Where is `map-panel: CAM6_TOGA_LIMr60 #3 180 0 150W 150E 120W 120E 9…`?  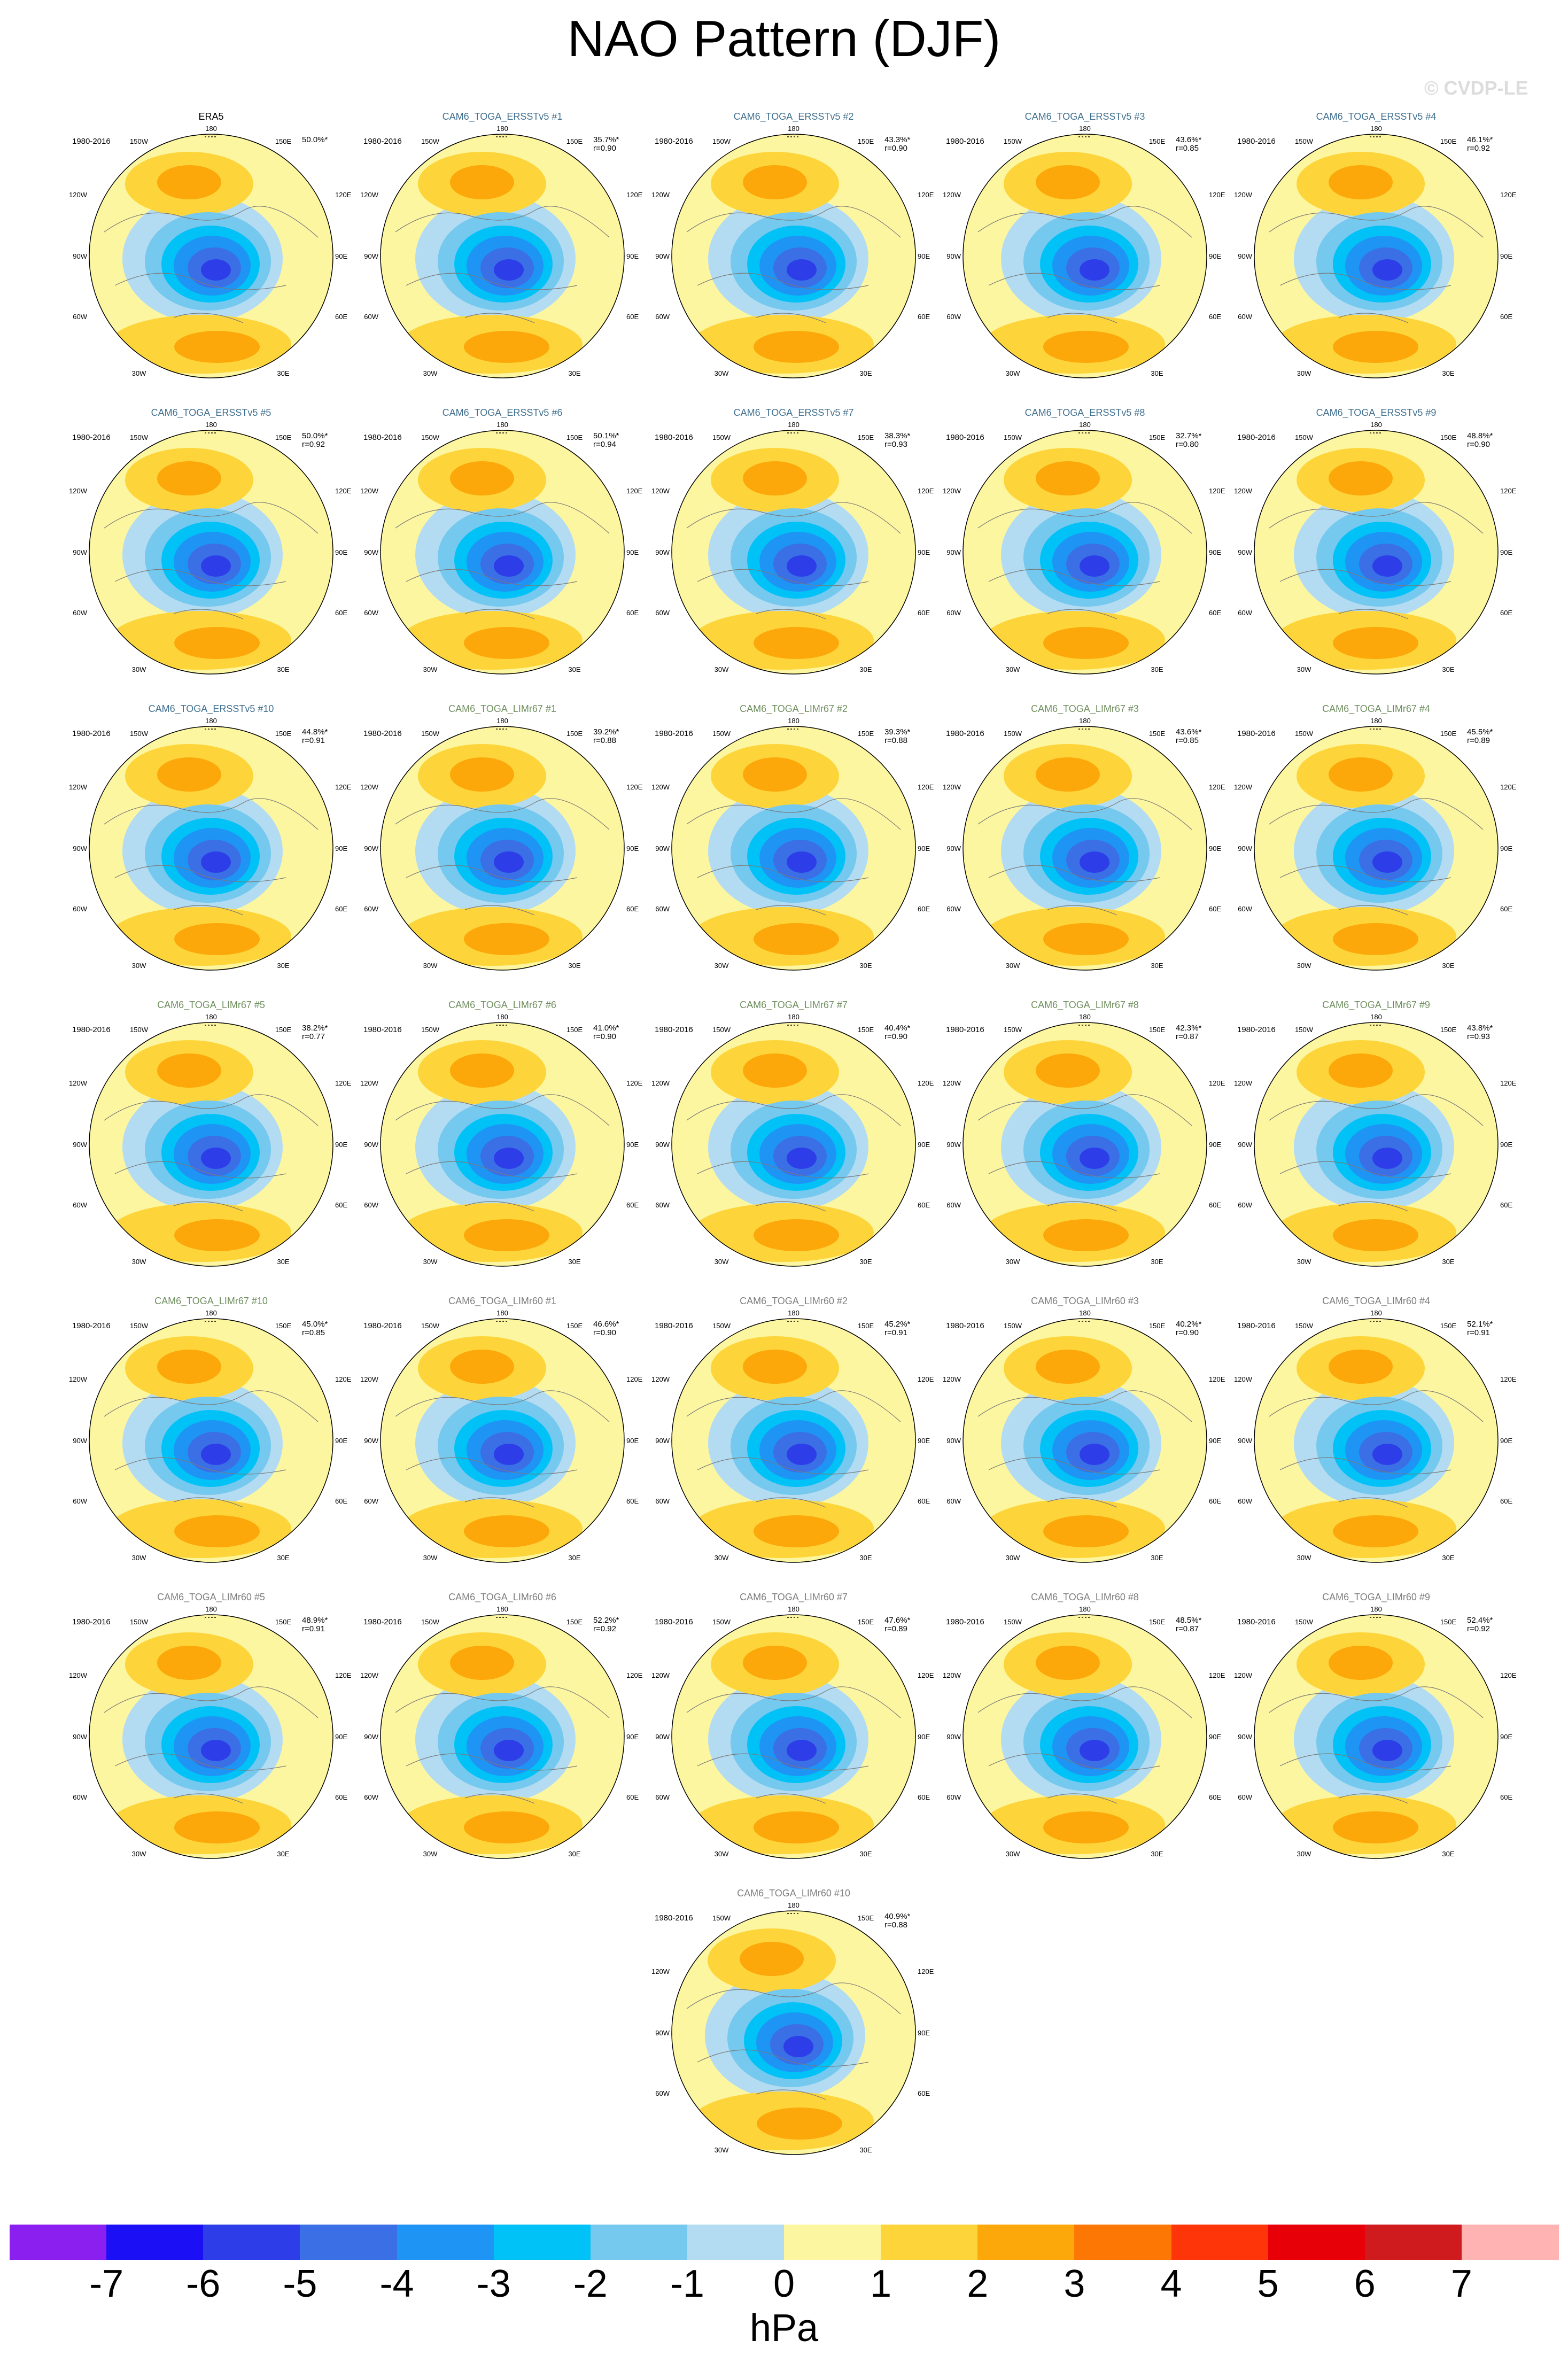
map-panel: CAM6_TOGA_LIMr60 #3 180 0 150W 150E 120W 120E 9… is located at coordinates (1085, 1432).